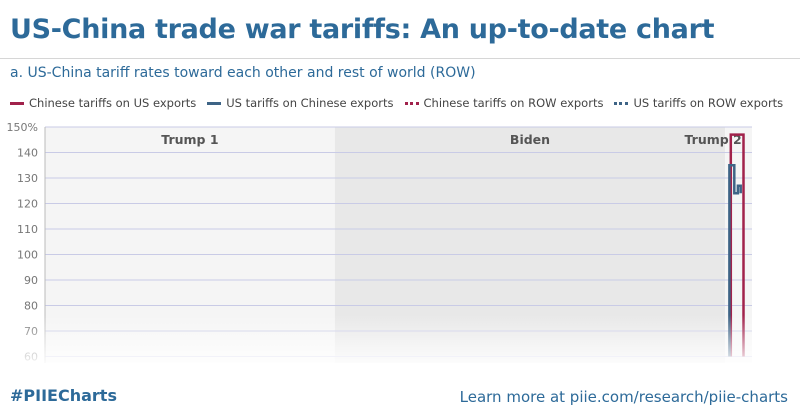  Describe the element at coordinates (513, 103) in the screenshot. I see `legend-label: Chinese tariffs on ROW exports` at that location.